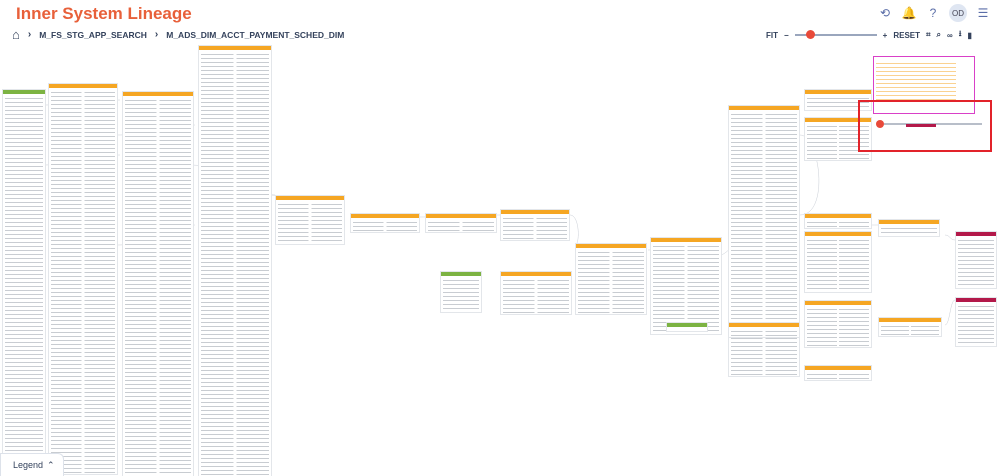 This screenshot has width=999, height=476. I want to click on home-icon: ⌂, so click(16, 34).